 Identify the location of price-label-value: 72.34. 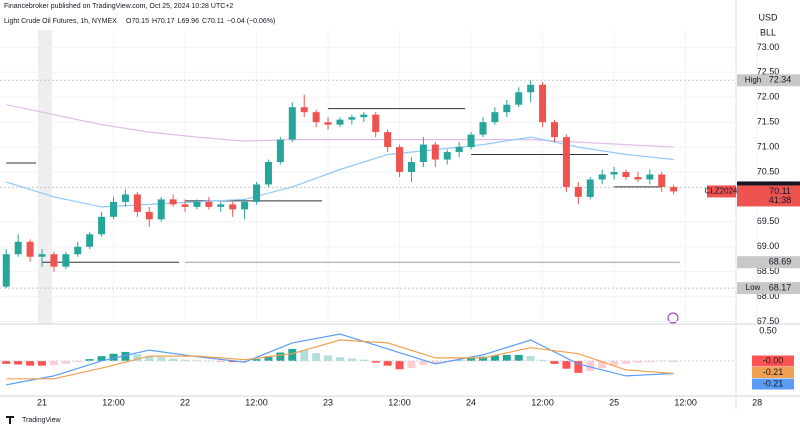
(780, 80).